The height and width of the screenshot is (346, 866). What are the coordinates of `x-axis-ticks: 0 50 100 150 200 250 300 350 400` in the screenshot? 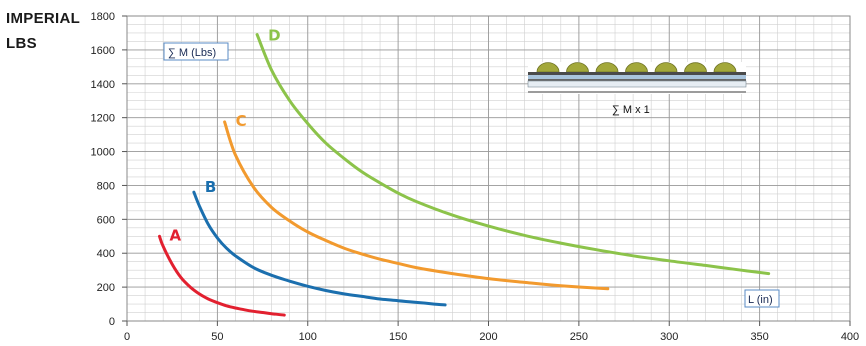 It's located at (491, 332).